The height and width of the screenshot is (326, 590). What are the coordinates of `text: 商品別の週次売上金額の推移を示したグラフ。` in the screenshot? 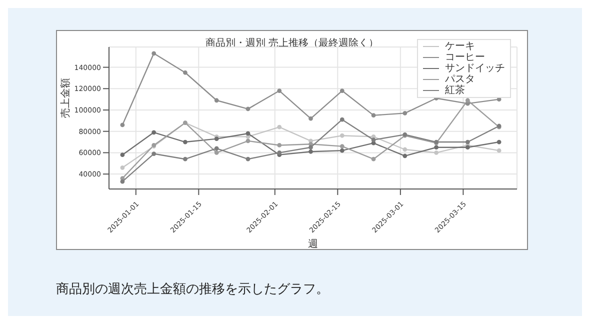 It's located at (192, 289).